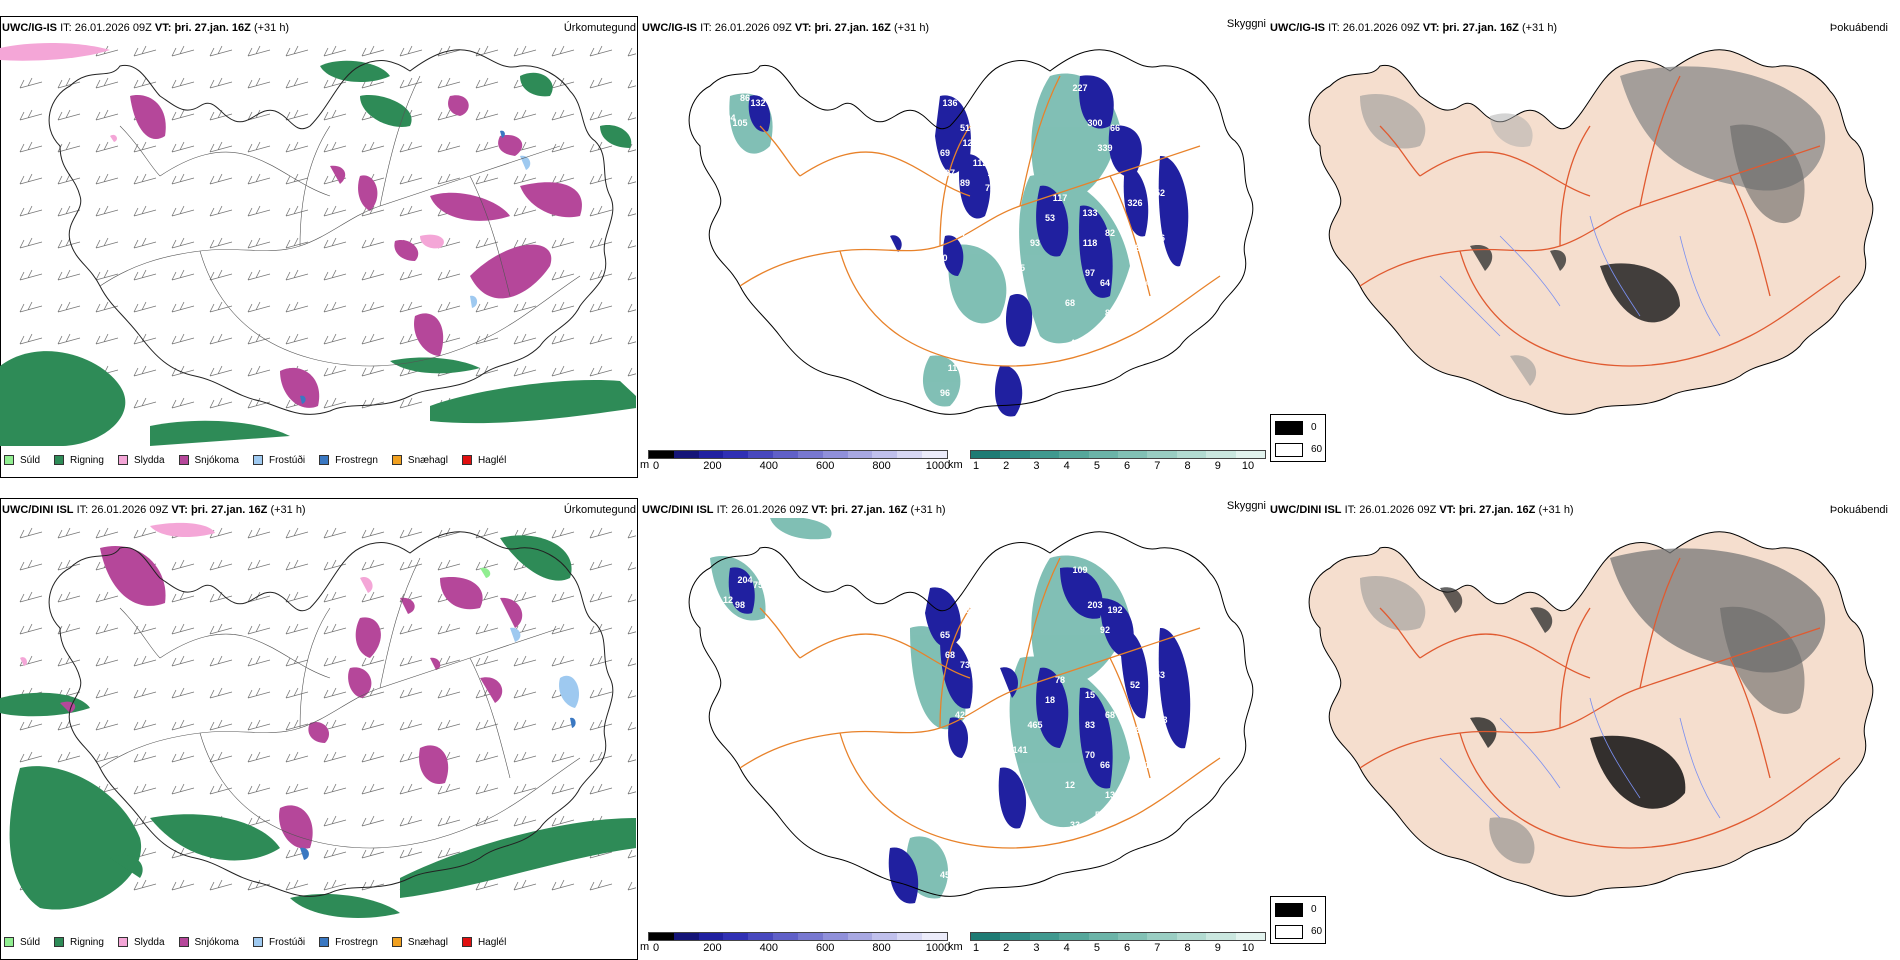 This screenshot has height=960, width=1900. Describe the element at coordinates (1246, 24) in the screenshot. I see `visibility-title: Skyggni` at that location.